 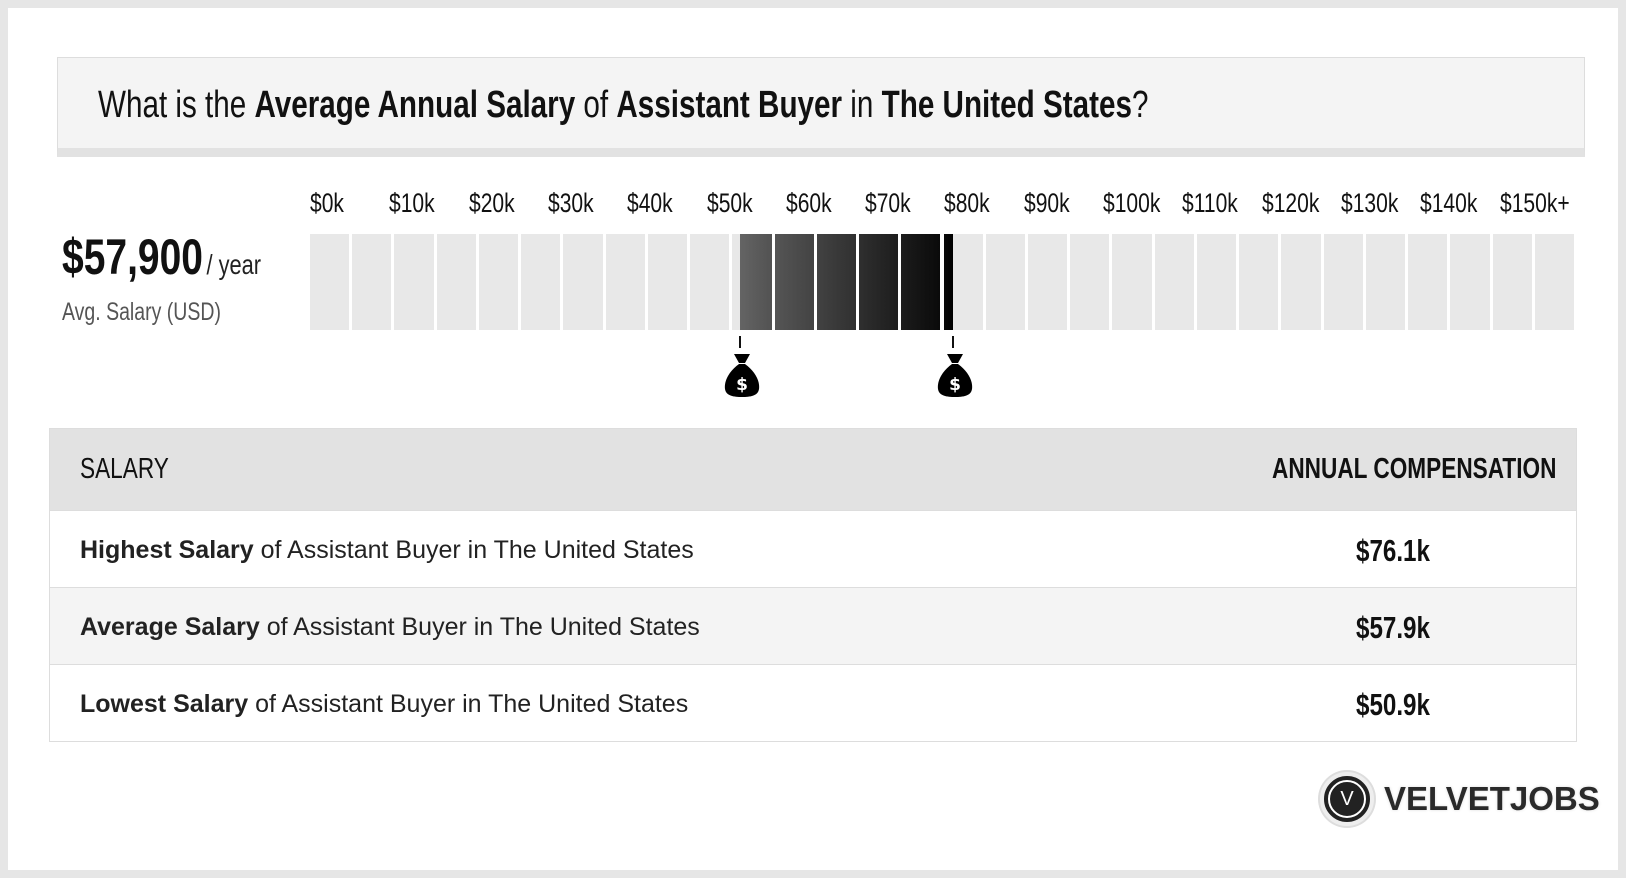 What do you see at coordinates (491, 203) in the screenshot?
I see `tick-label: $20k` at bounding box center [491, 203].